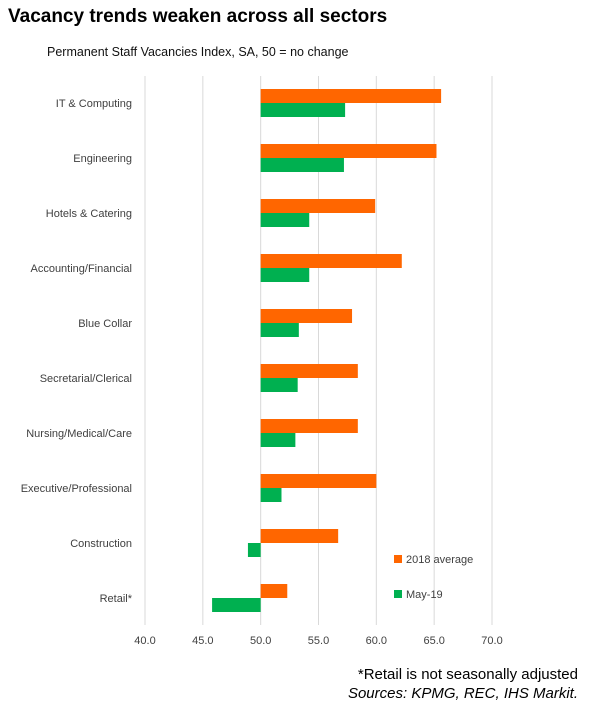 The width and height of the screenshot is (590, 713). I want to click on category-label: Nursing/Medical/Care, so click(79, 434).